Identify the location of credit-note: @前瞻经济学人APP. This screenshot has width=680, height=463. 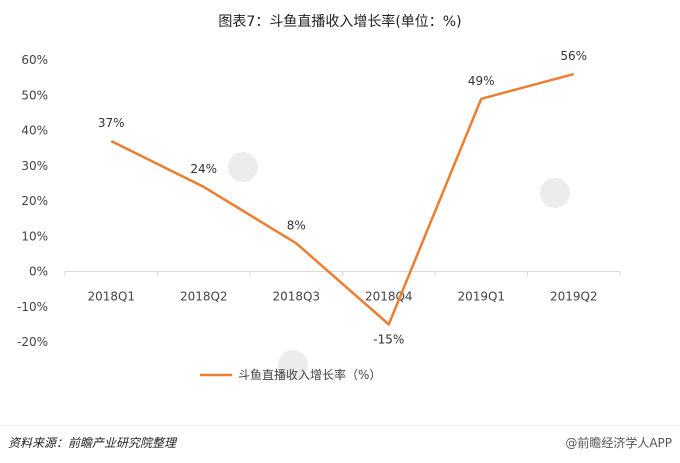
(618, 443).